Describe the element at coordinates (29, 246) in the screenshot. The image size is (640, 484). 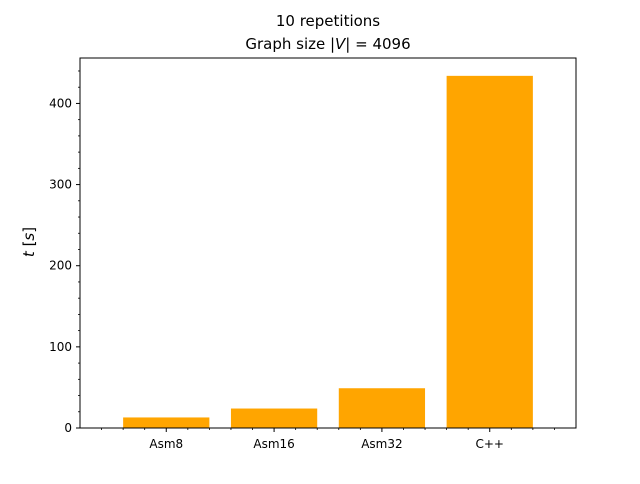
I see `y-axis-label-open: [` at that location.